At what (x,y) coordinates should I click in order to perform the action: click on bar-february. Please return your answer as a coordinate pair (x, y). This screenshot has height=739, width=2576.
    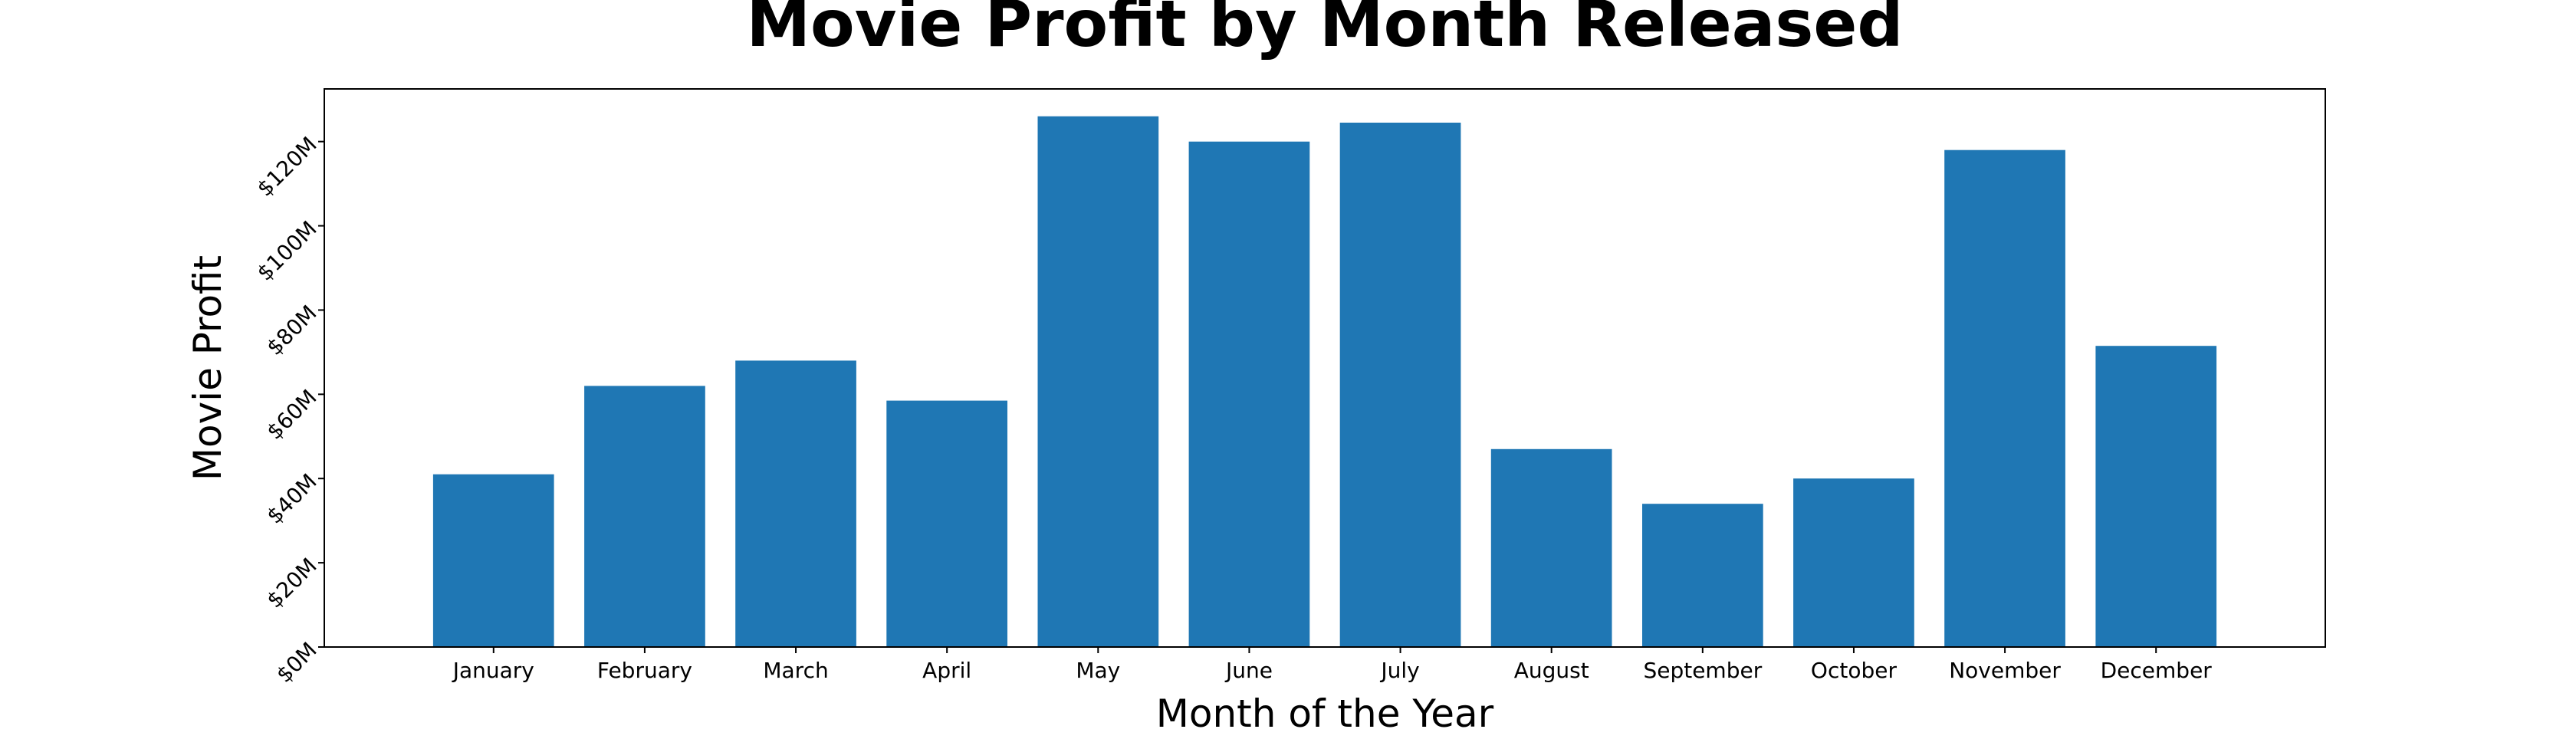
    Looking at the image, I should click on (645, 516).